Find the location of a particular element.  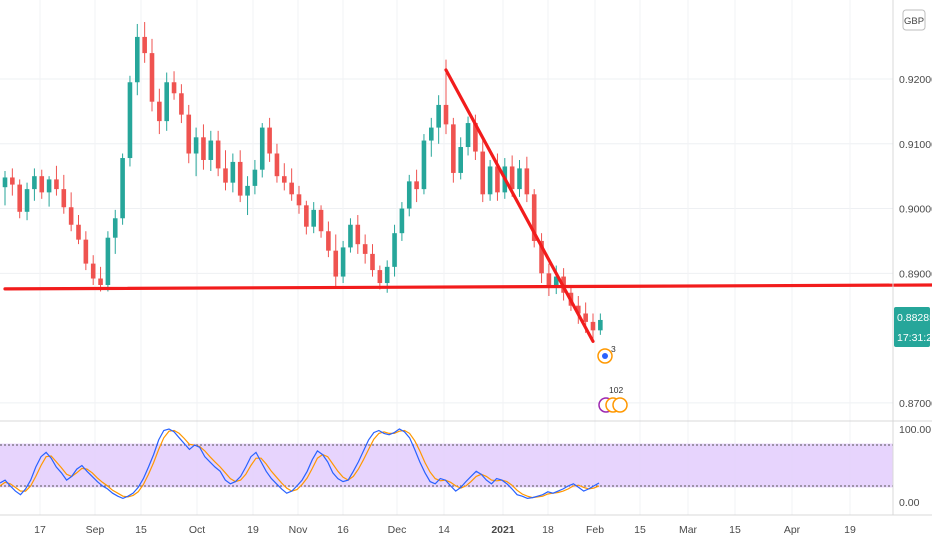

currency-button: GBP is located at coordinates (914, 20).